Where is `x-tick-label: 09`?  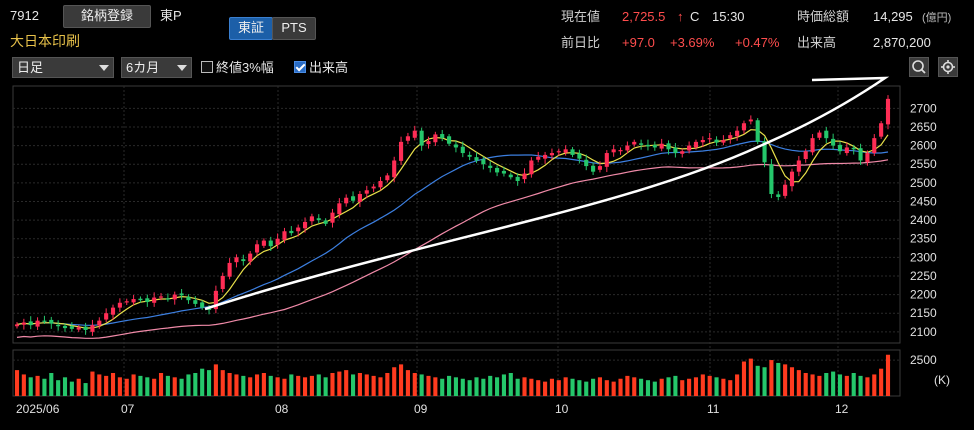
x-tick-label: 09 is located at coordinates (421, 409).